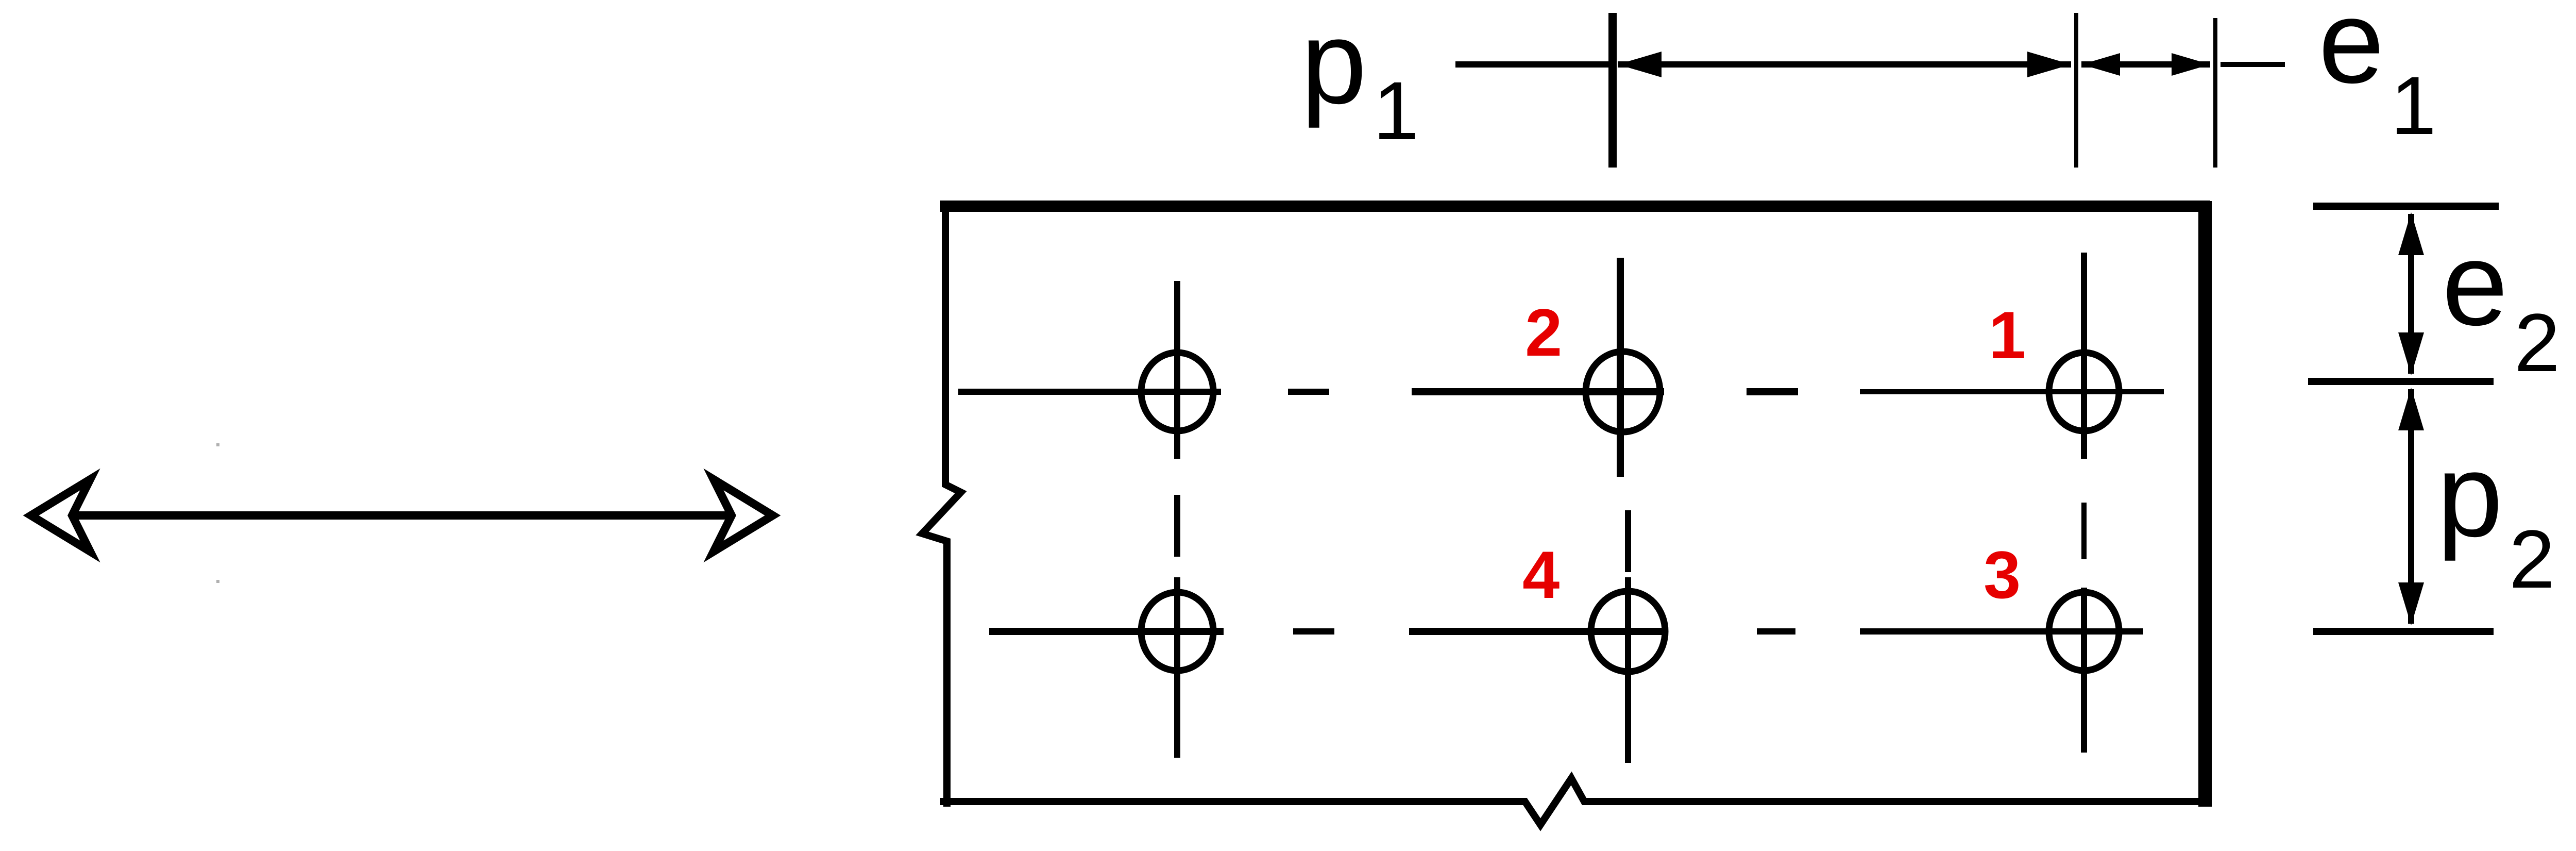 This screenshot has height=851, width=2576. Describe the element at coordinates (1334, 64) in the screenshot. I see `label-p1: p` at that location.